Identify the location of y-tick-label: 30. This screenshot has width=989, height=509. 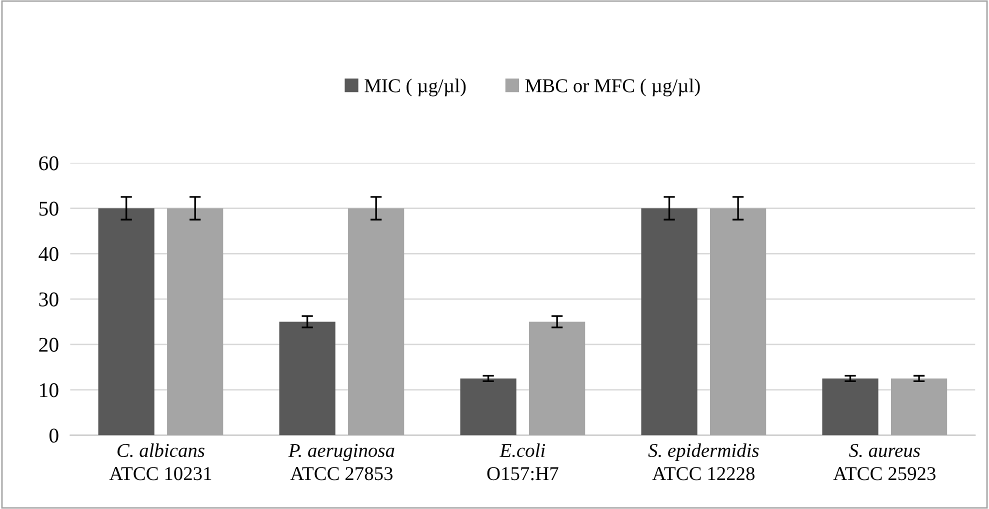
(48, 299).